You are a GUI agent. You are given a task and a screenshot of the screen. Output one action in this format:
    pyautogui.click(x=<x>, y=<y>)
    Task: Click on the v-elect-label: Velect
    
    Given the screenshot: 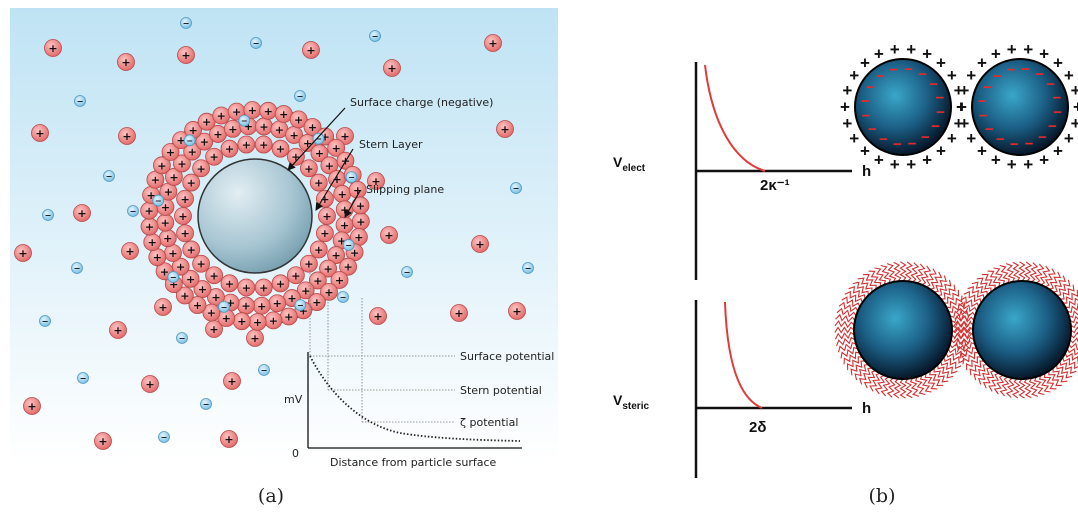 What is the action you would take?
    pyautogui.click(x=629, y=164)
    